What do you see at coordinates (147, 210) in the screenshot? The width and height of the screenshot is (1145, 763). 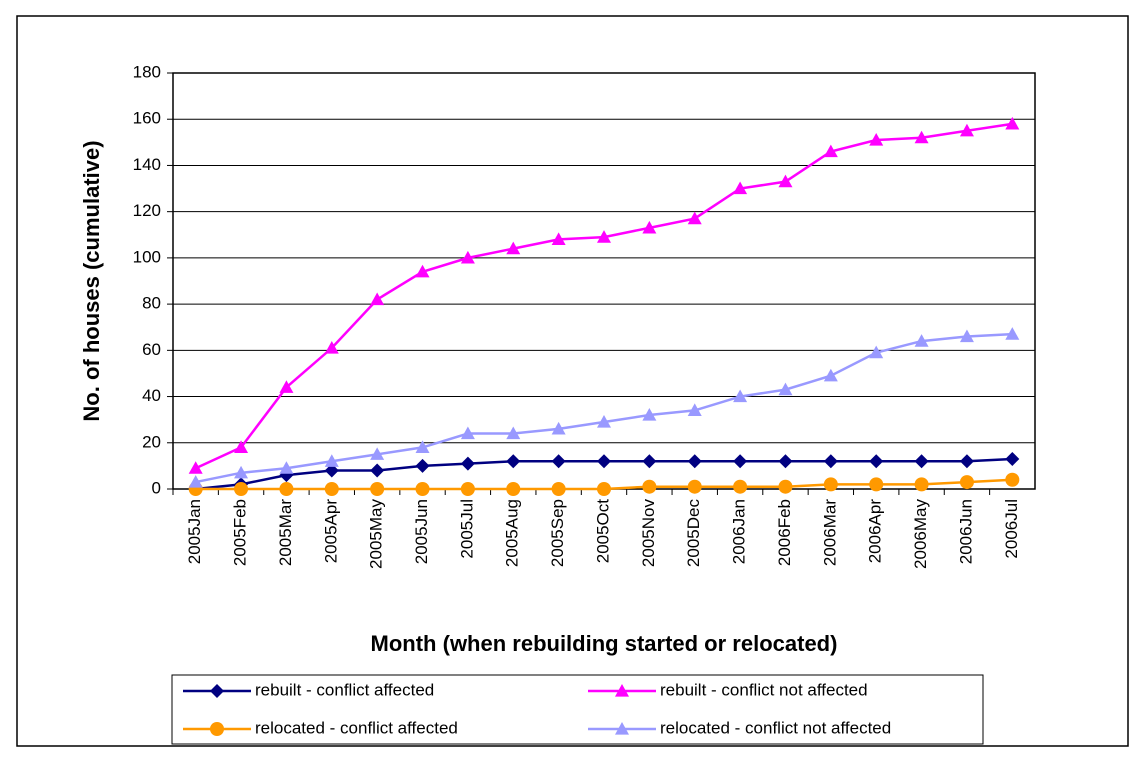 I see `y-tick-label: 120` at bounding box center [147, 210].